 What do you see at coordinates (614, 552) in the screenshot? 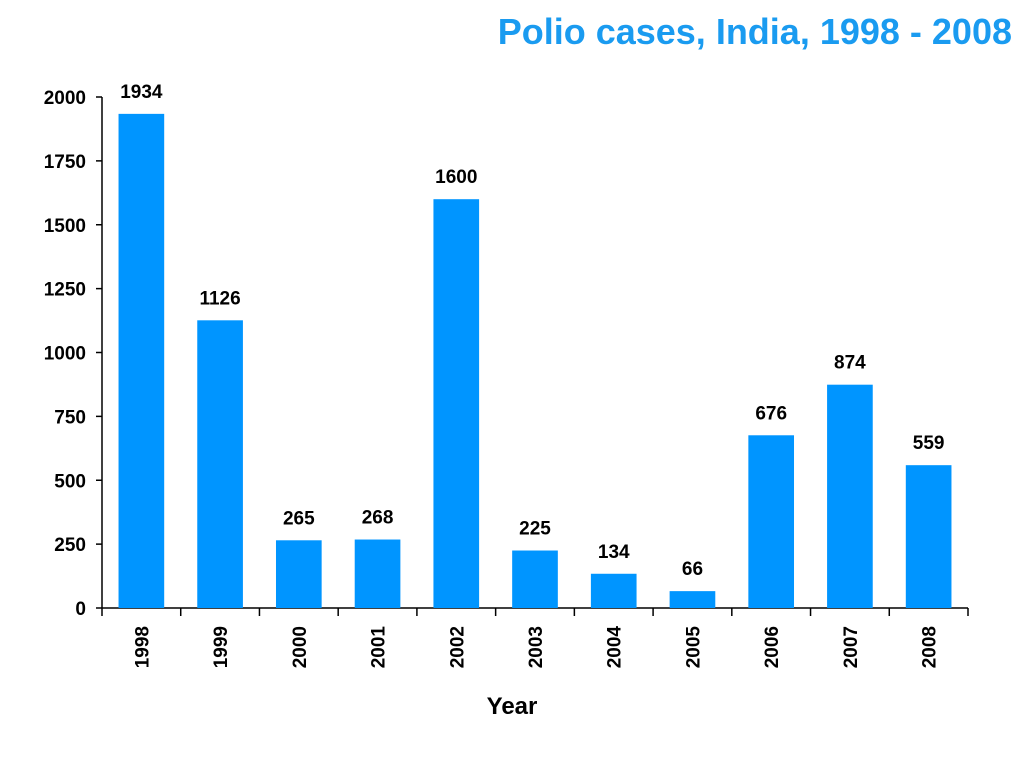
I see `data-label: 134` at bounding box center [614, 552].